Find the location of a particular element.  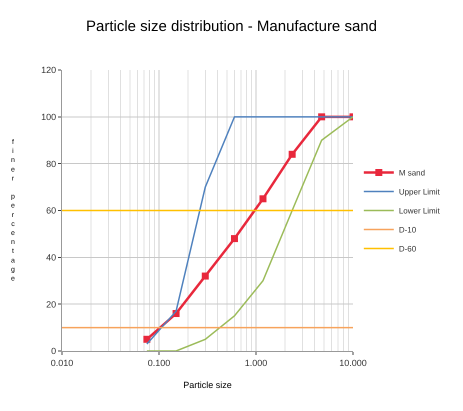

y-tick-label: 60 is located at coordinates (51, 211).